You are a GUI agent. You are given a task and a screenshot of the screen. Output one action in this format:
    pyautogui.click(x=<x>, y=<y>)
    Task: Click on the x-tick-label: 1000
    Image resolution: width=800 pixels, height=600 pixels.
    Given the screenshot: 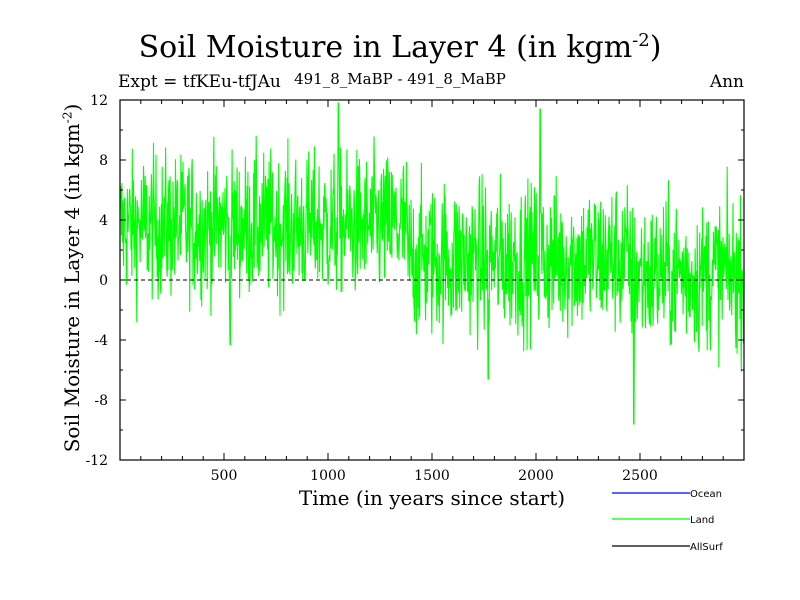 What is the action you would take?
    pyautogui.click(x=328, y=476)
    